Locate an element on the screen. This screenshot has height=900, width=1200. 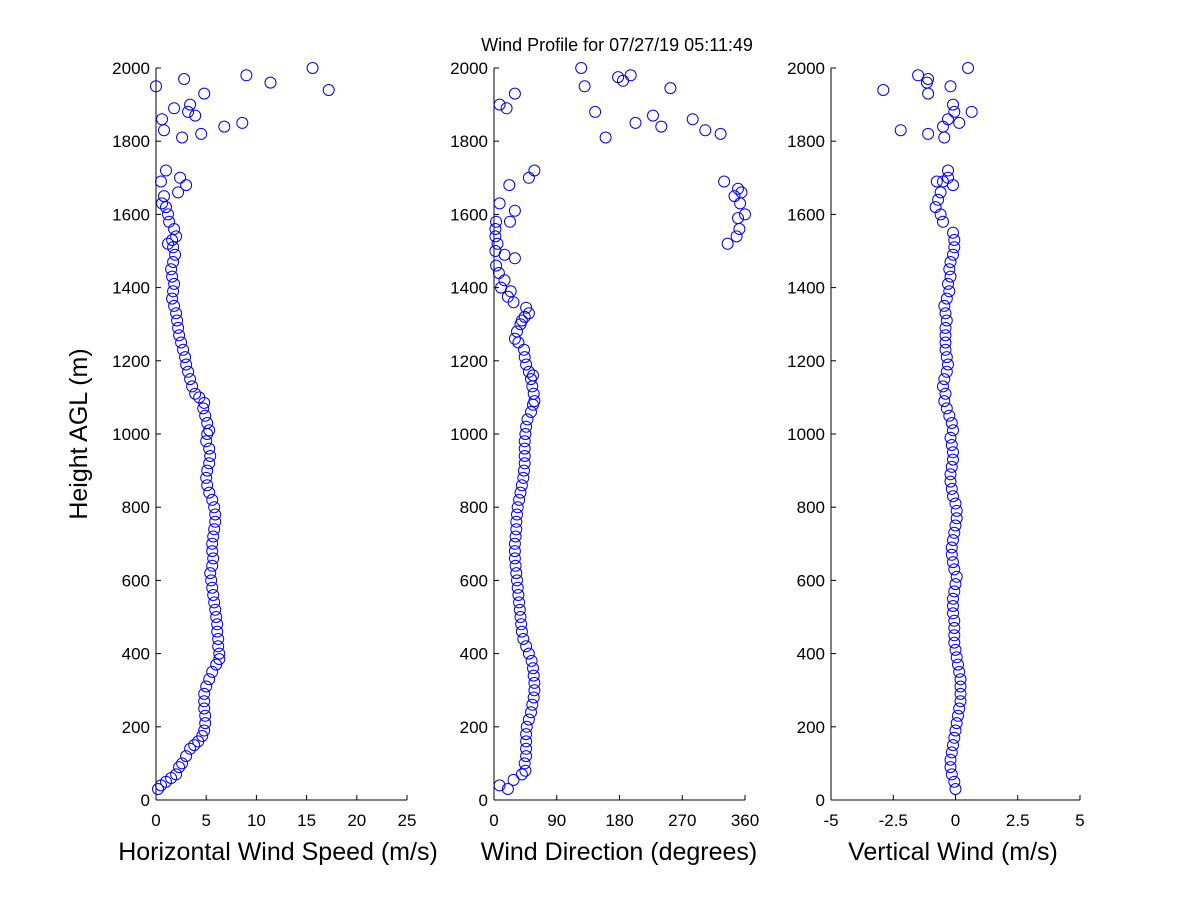
x-tick-label: 20 is located at coordinates (356, 820).